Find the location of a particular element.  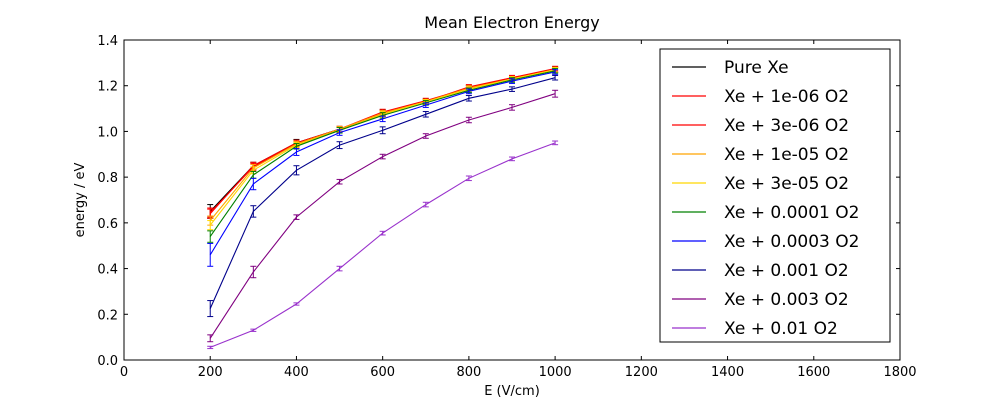

x-tick-label: 1800 is located at coordinates (899, 372).